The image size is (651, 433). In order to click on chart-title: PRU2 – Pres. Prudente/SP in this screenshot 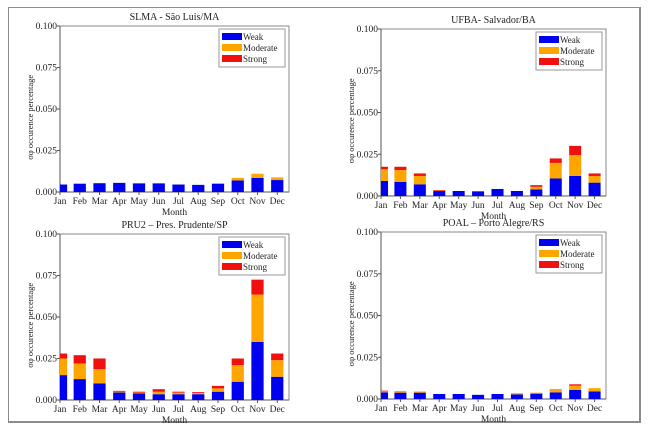, I will do `click(174, 225)`.